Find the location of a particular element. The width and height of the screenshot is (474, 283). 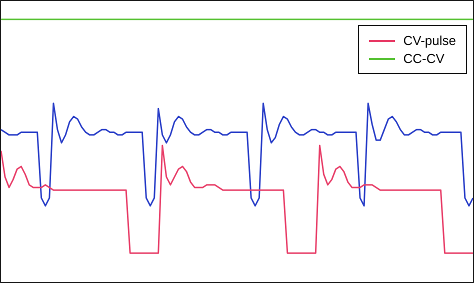

legend-label: CC-CV is located at coordinates (423, 58).